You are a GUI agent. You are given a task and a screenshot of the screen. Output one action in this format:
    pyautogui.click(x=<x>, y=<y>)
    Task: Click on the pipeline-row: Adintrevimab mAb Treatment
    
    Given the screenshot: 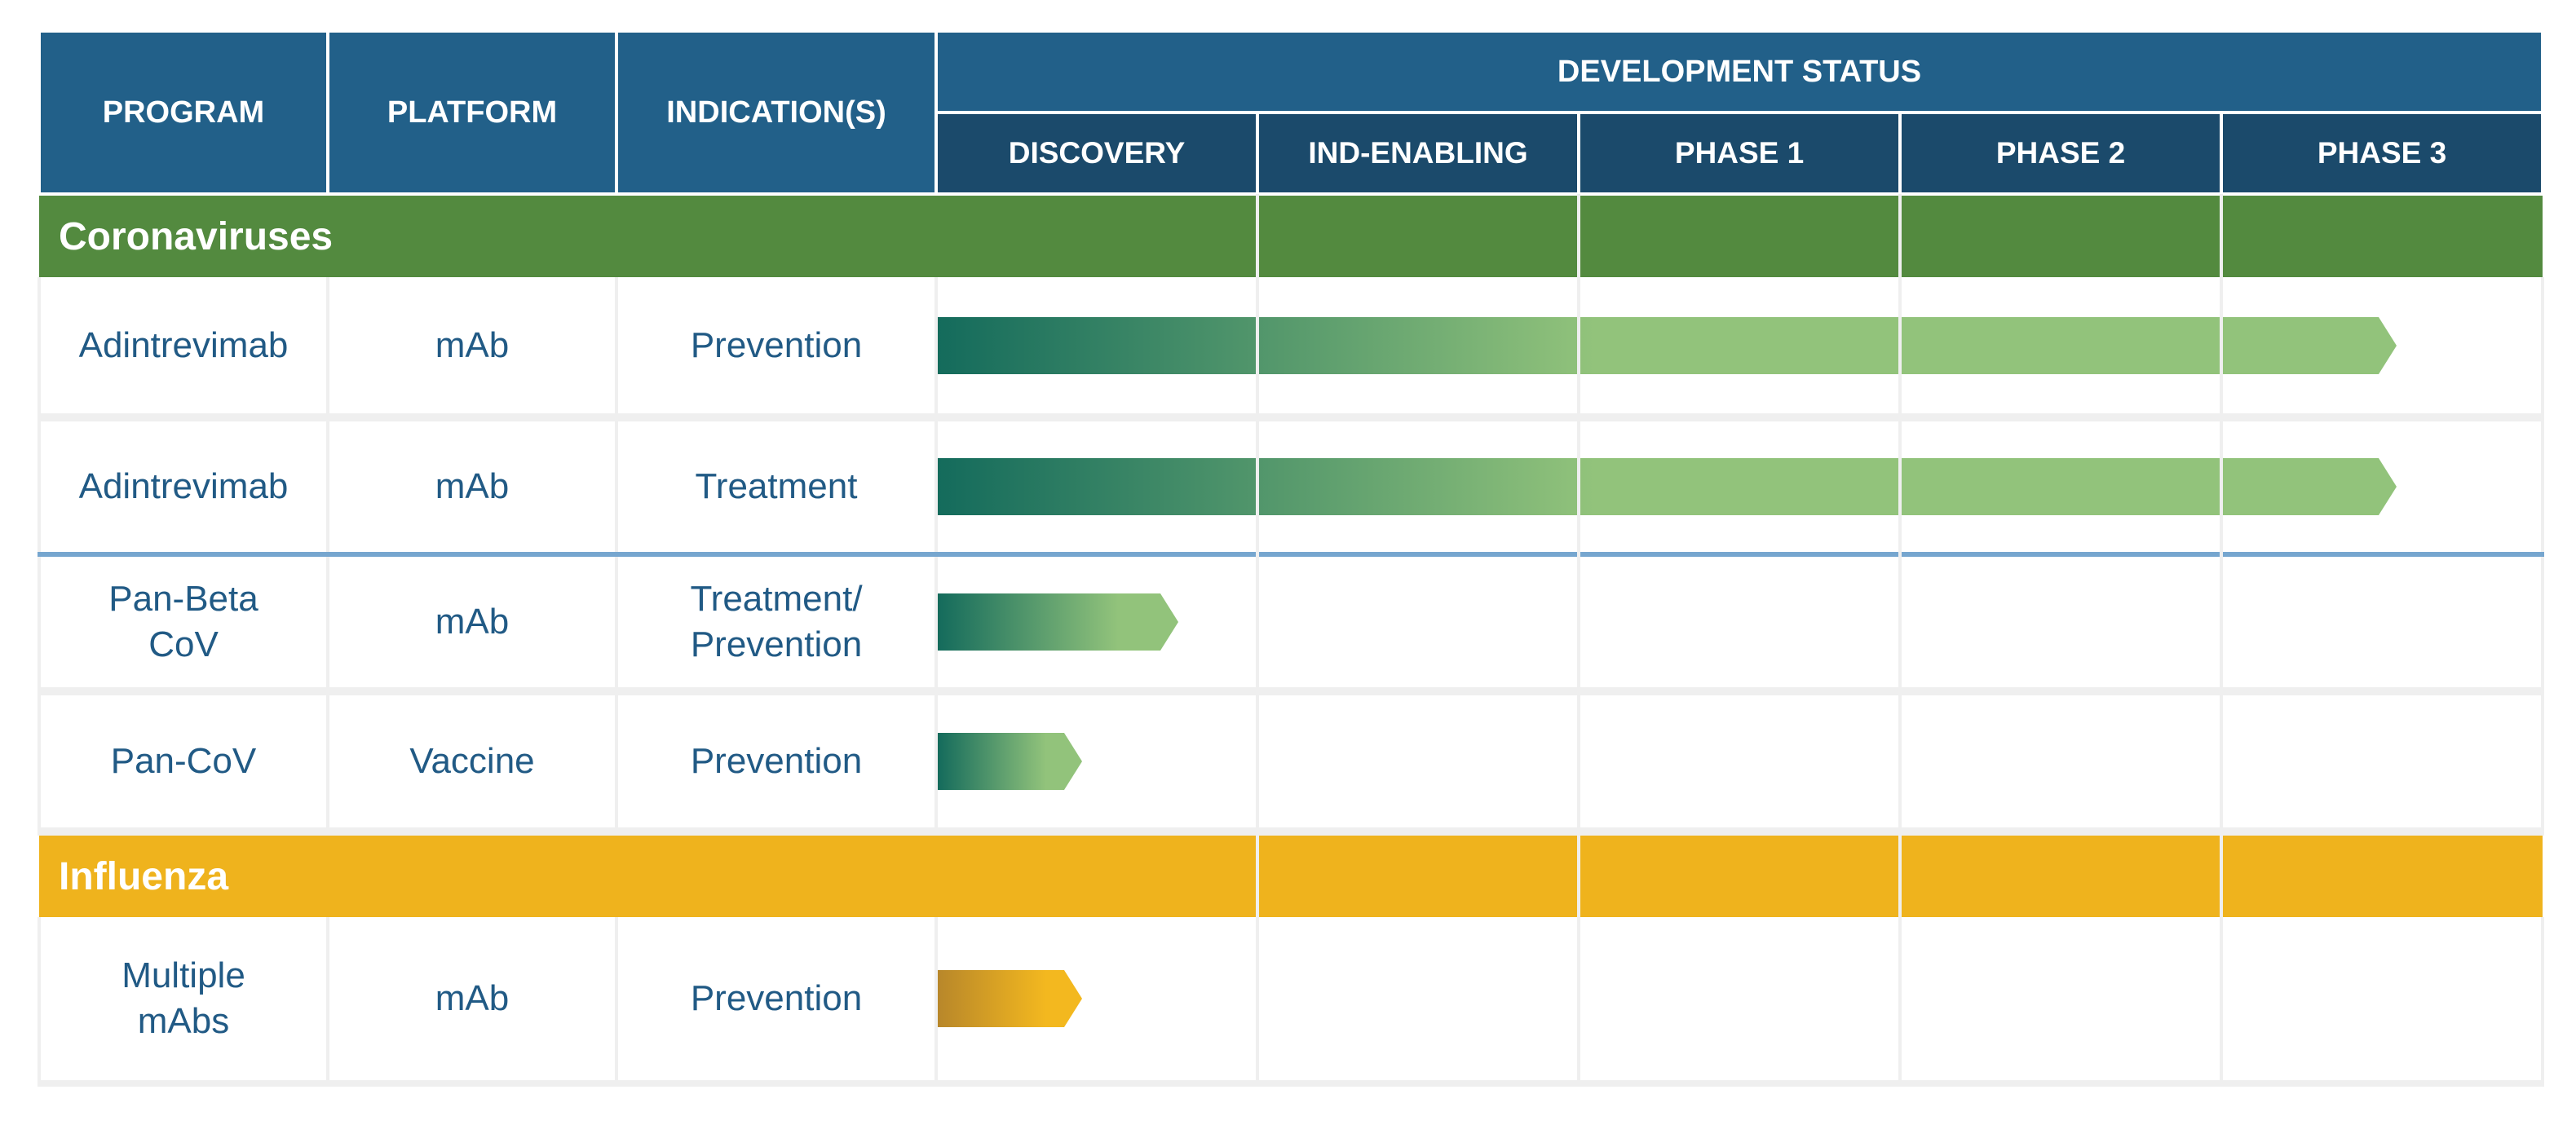 What is the action you would take?
    pyautogui.click(x=1291, y=487)
    